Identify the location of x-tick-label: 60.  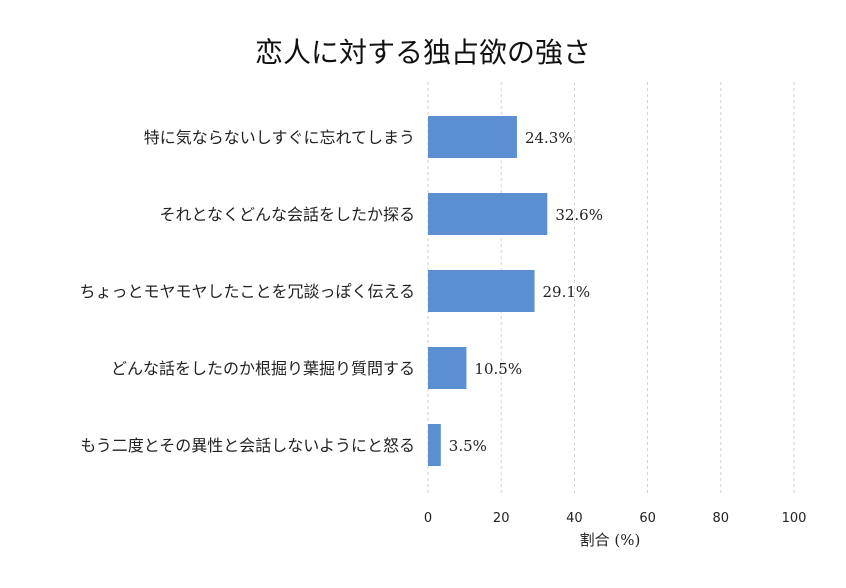
(647, 518).